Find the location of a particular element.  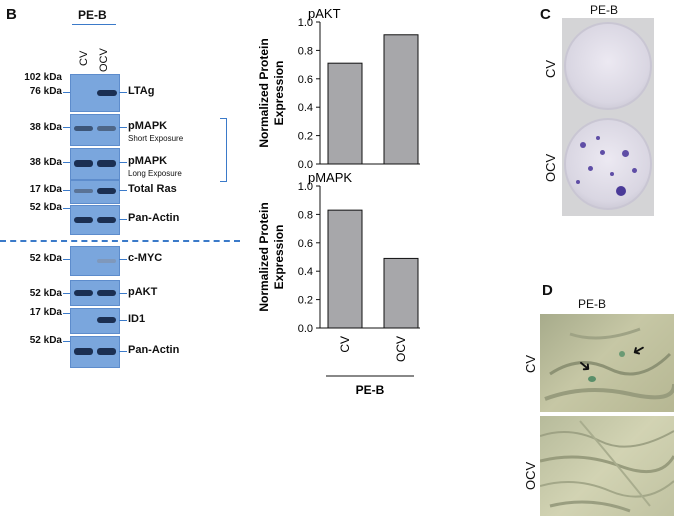

blot-divider is located at coordinates (120, 241).